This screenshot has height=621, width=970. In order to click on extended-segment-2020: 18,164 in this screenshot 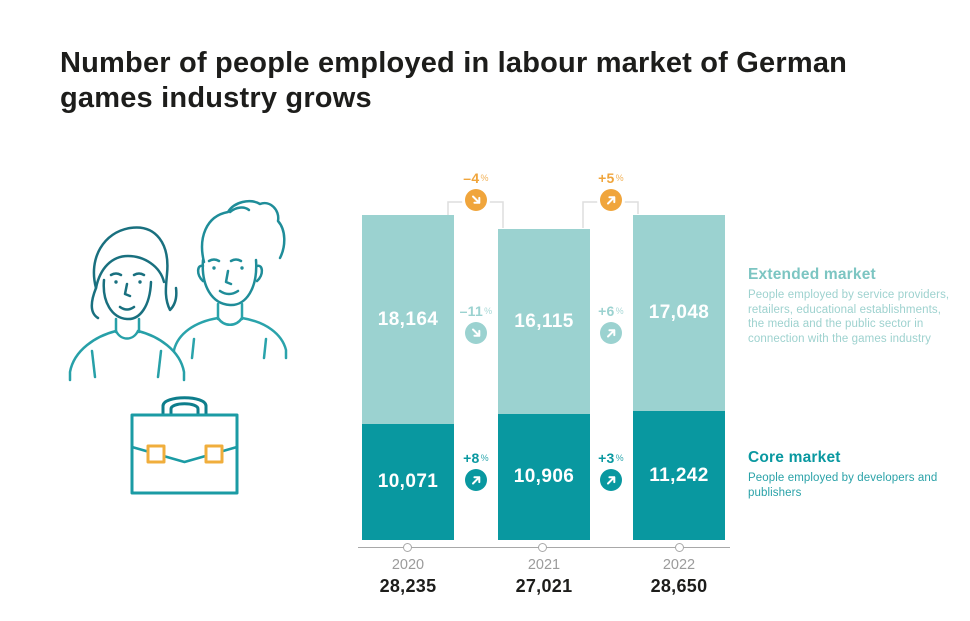, I will do `click(408, 319)`.